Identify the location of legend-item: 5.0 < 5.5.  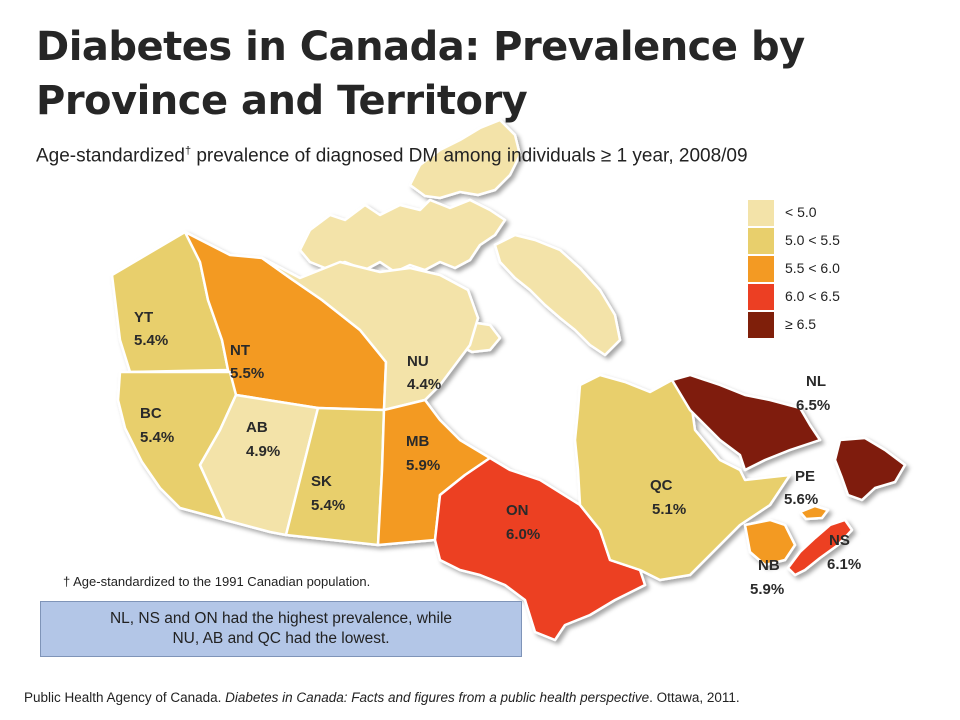
(843, 241).